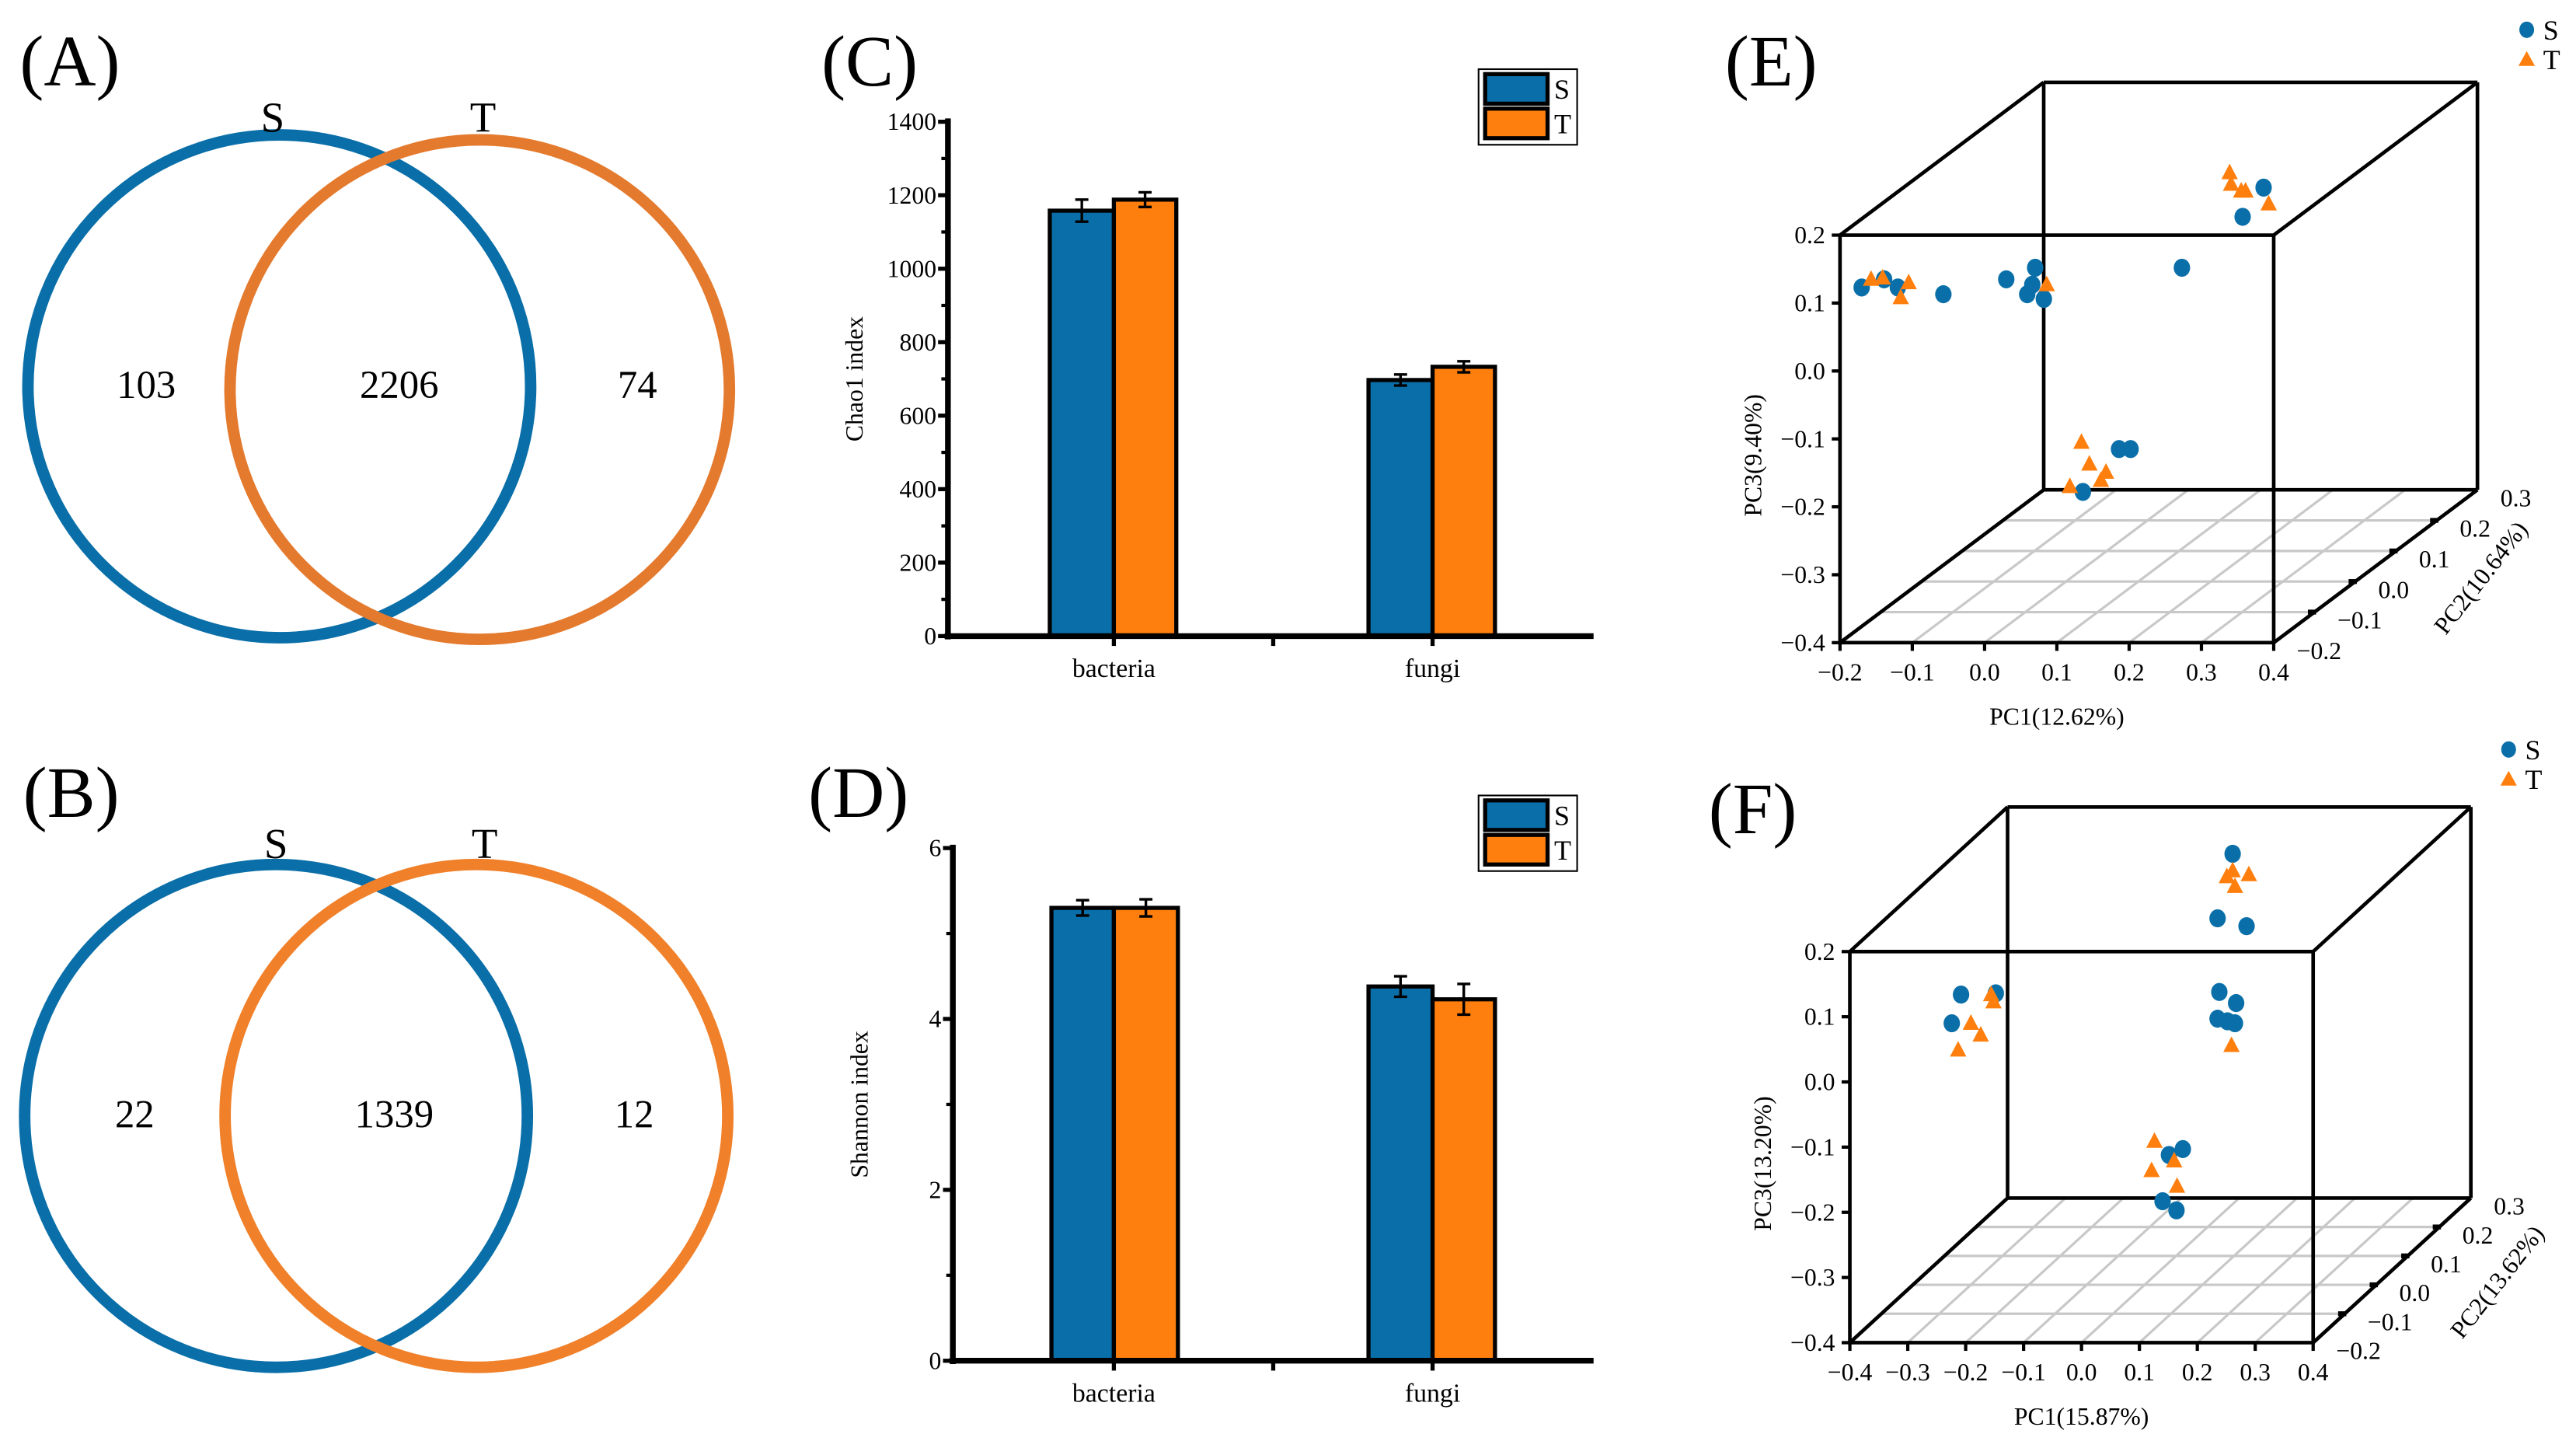  Describe the element at coordinates (911, 268) in the screenshot. I see `y-tick-label: 1000` at that location.